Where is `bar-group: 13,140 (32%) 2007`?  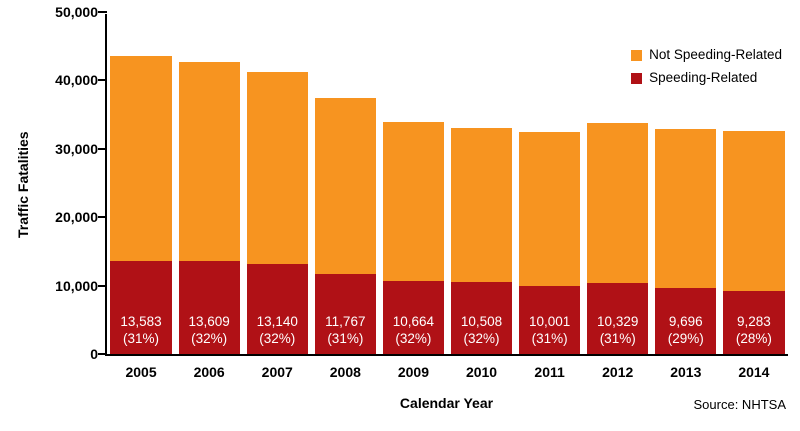
bar-group: 13,140 (32%) 2007 is located at coordinates (277, 197).